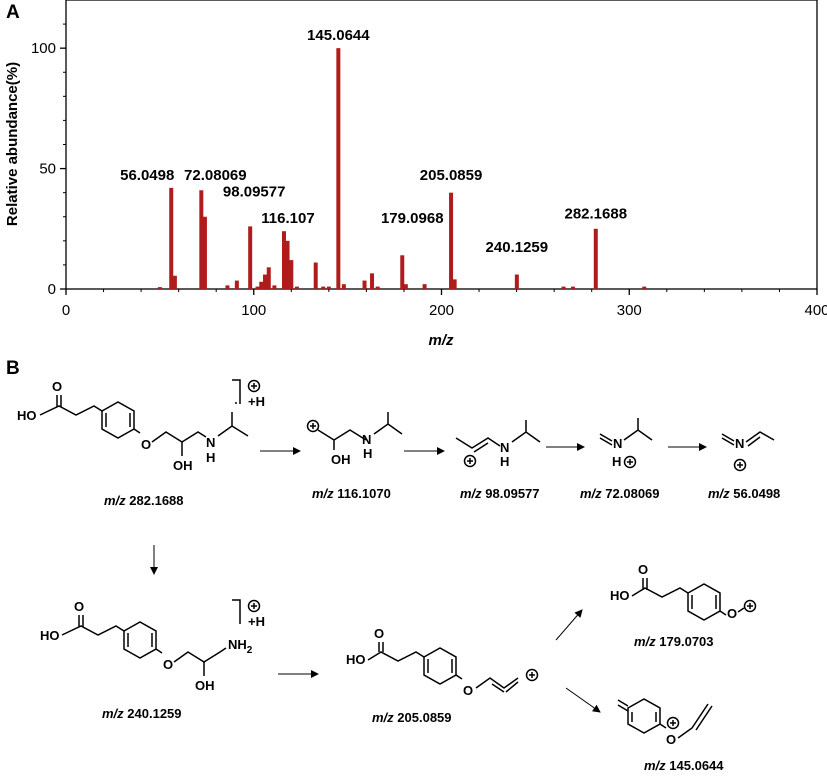  What do you see at coordinates (12, 144) in the screenshot?
I see `y-axis-title: Relative abundance(%)` at bounding box center [12, 144].